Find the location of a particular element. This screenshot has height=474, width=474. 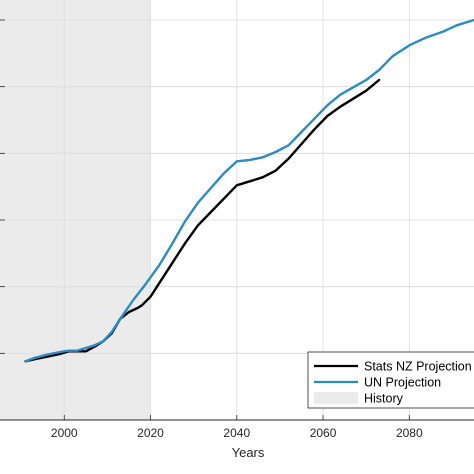

x-tick-label-2040: 2040 is located at coordinates (236, 433).